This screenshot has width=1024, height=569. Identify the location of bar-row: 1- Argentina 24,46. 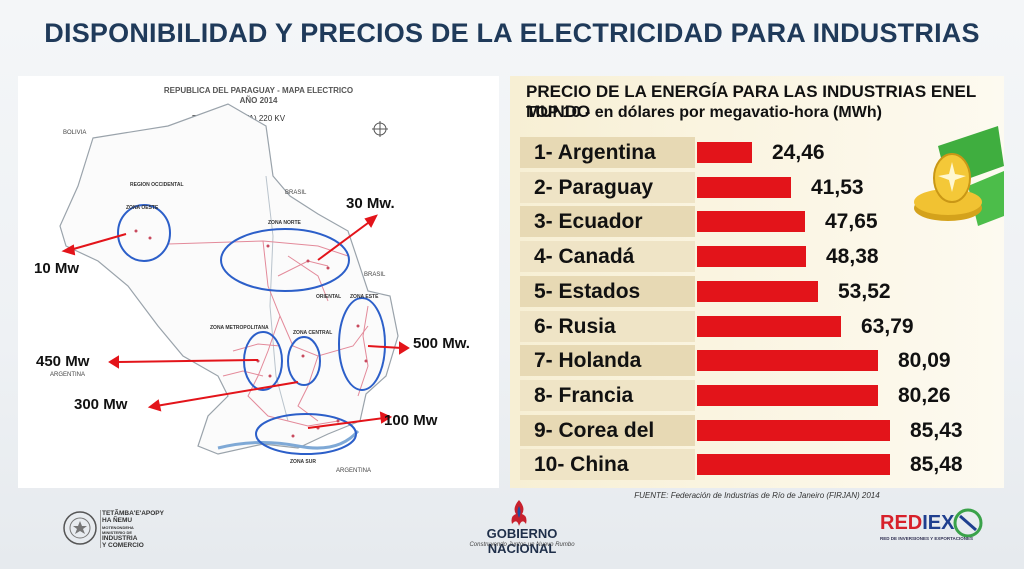
(760, 152).